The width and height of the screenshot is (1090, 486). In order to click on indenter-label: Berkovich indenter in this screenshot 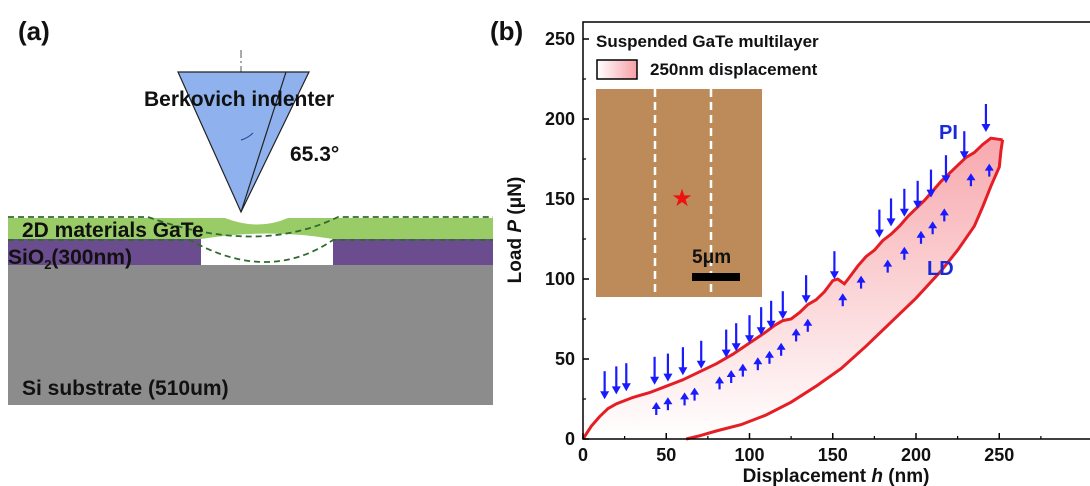, I will do `click(239, 99)`.